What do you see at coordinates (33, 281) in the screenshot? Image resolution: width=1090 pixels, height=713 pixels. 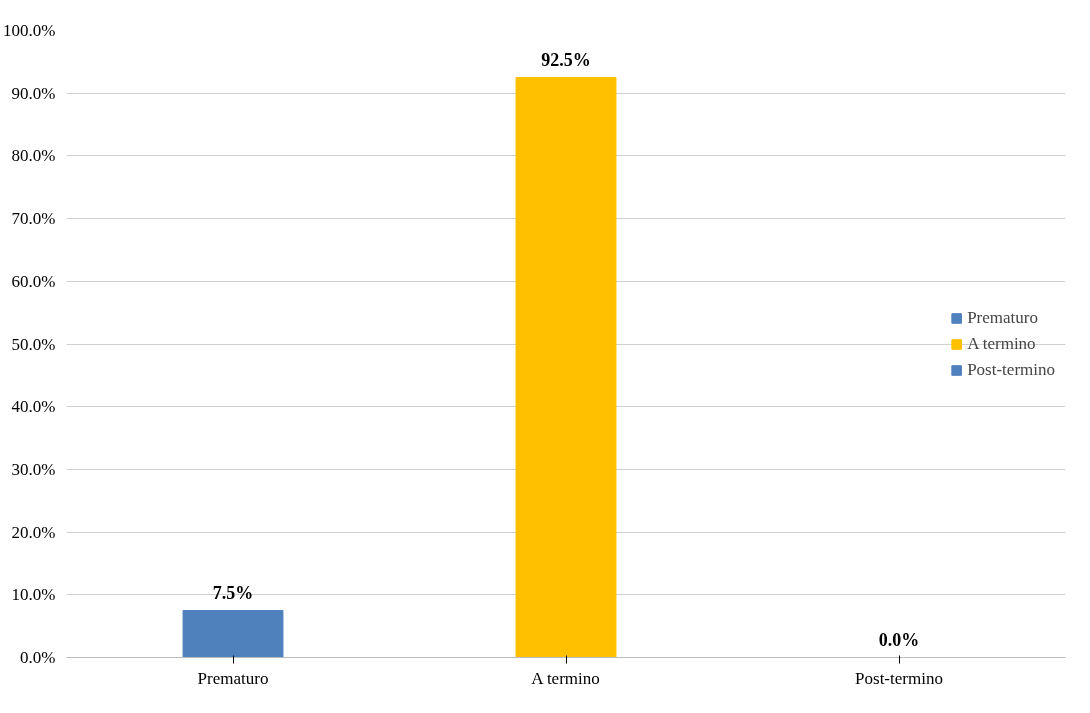 I see `y-tick-label: 60.0%` at bounding box center [33, 281].